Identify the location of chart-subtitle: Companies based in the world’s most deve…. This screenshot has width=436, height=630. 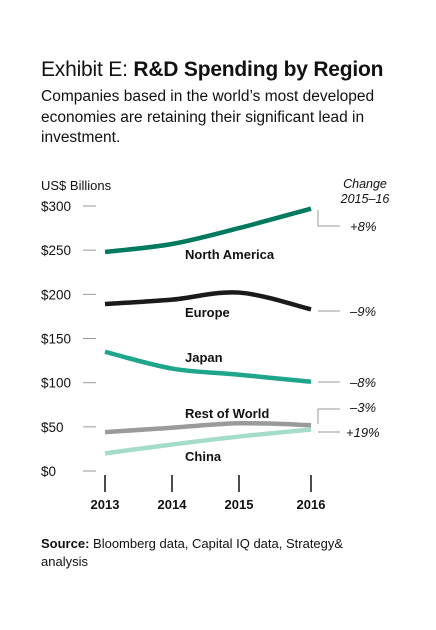
(208, 117).